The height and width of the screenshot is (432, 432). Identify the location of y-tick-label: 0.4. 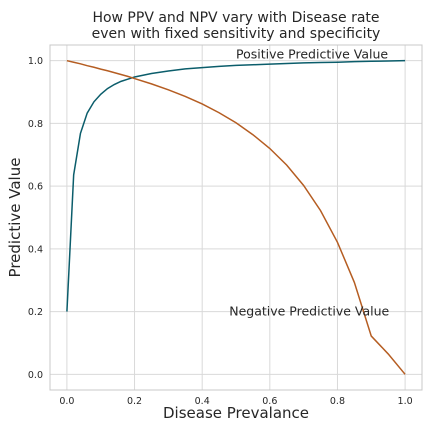
(35, 249).